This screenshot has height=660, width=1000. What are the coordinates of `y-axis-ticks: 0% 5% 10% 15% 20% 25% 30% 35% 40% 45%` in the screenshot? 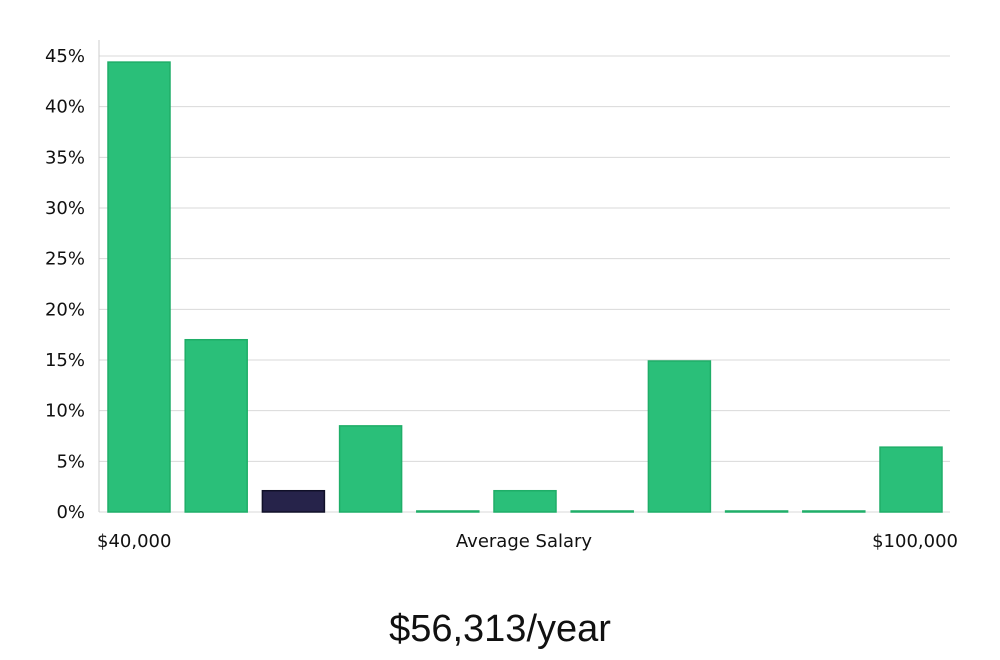 It's located at (65, 284).